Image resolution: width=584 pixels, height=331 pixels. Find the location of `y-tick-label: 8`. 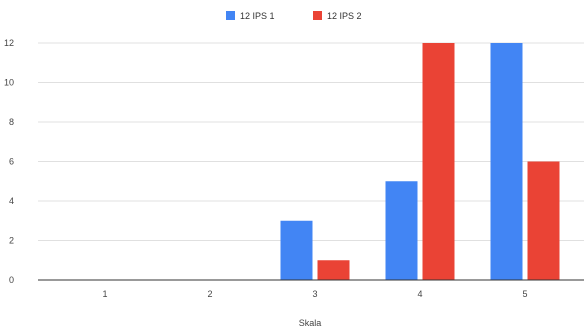

y-tick-label: 8 is located at coordinates (11, 122).